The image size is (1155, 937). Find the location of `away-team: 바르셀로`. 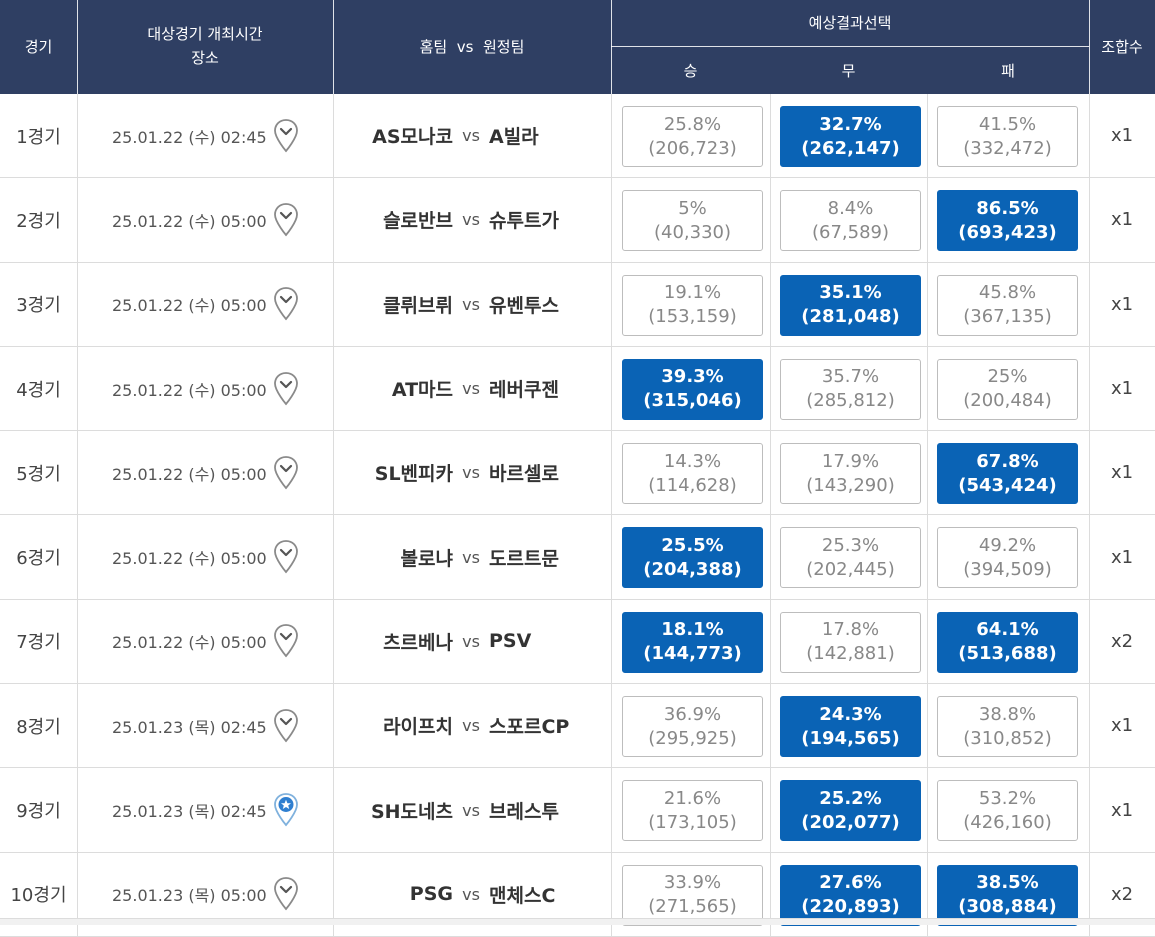

away-team: 바르셀로 is located at coordinates (524, 474).